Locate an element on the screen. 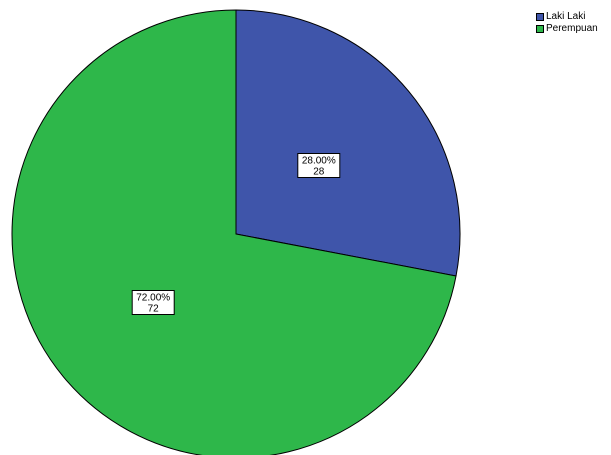 The image size is (611, 455). data-label-count: 28 is located at coordinates (319, 172).